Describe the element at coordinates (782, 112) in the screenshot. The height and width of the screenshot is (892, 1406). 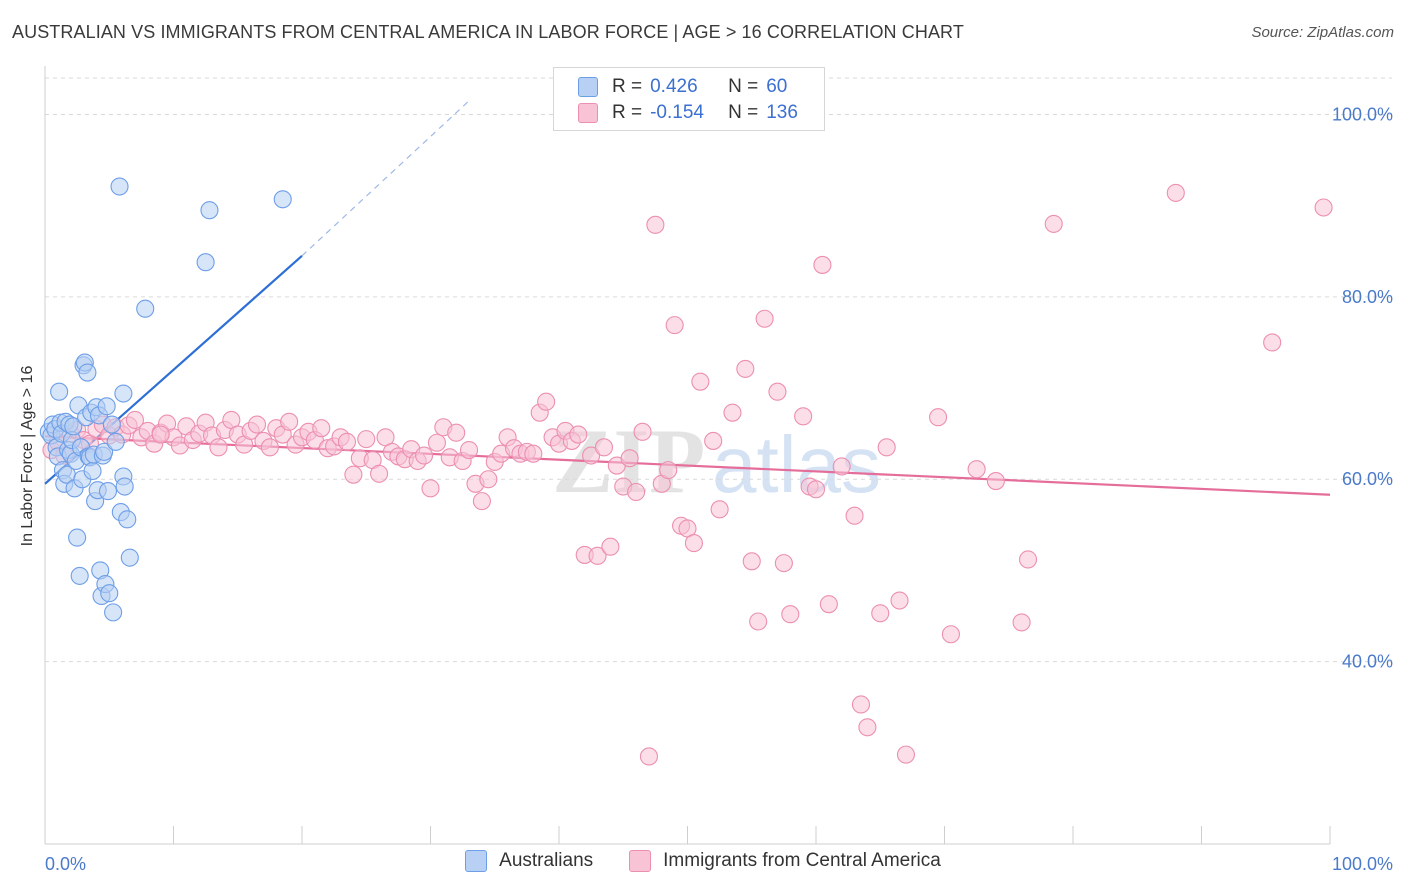
I see `n-value: 136` at that location.